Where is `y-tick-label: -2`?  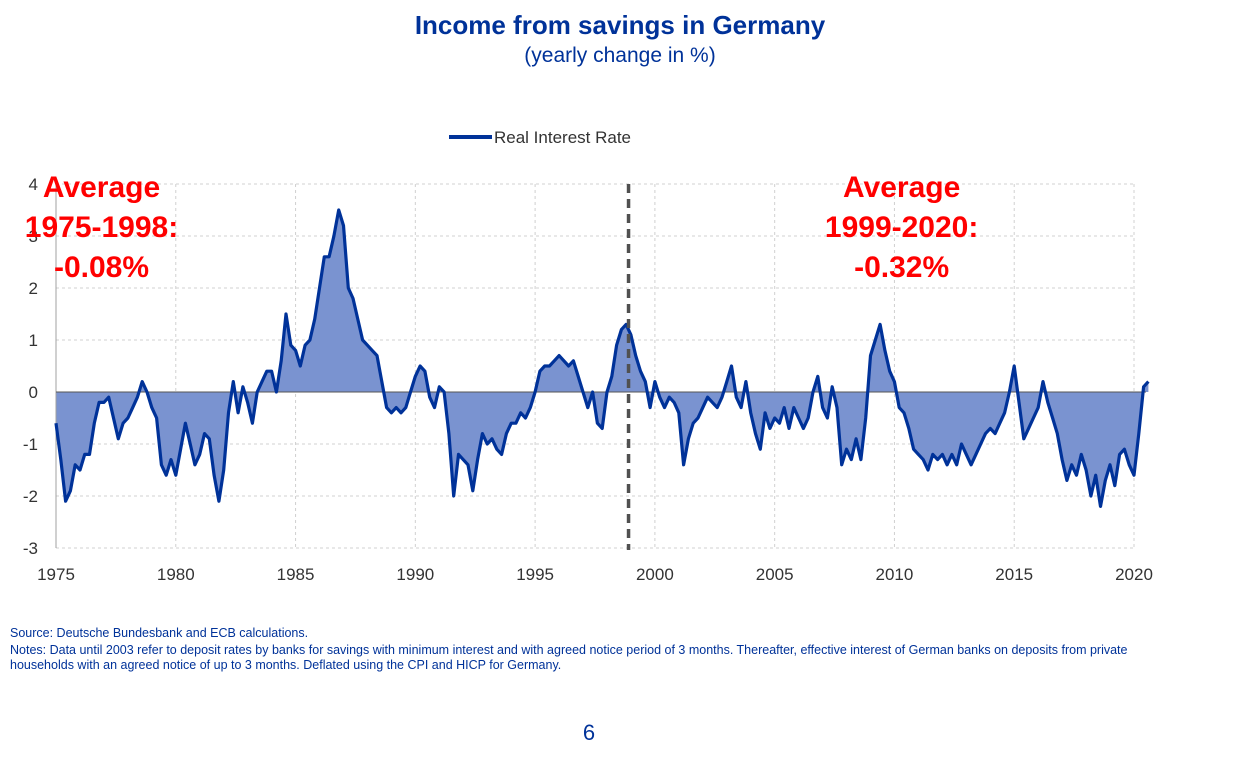 y-tick-label: -2 is located at coordinates (30, 496).